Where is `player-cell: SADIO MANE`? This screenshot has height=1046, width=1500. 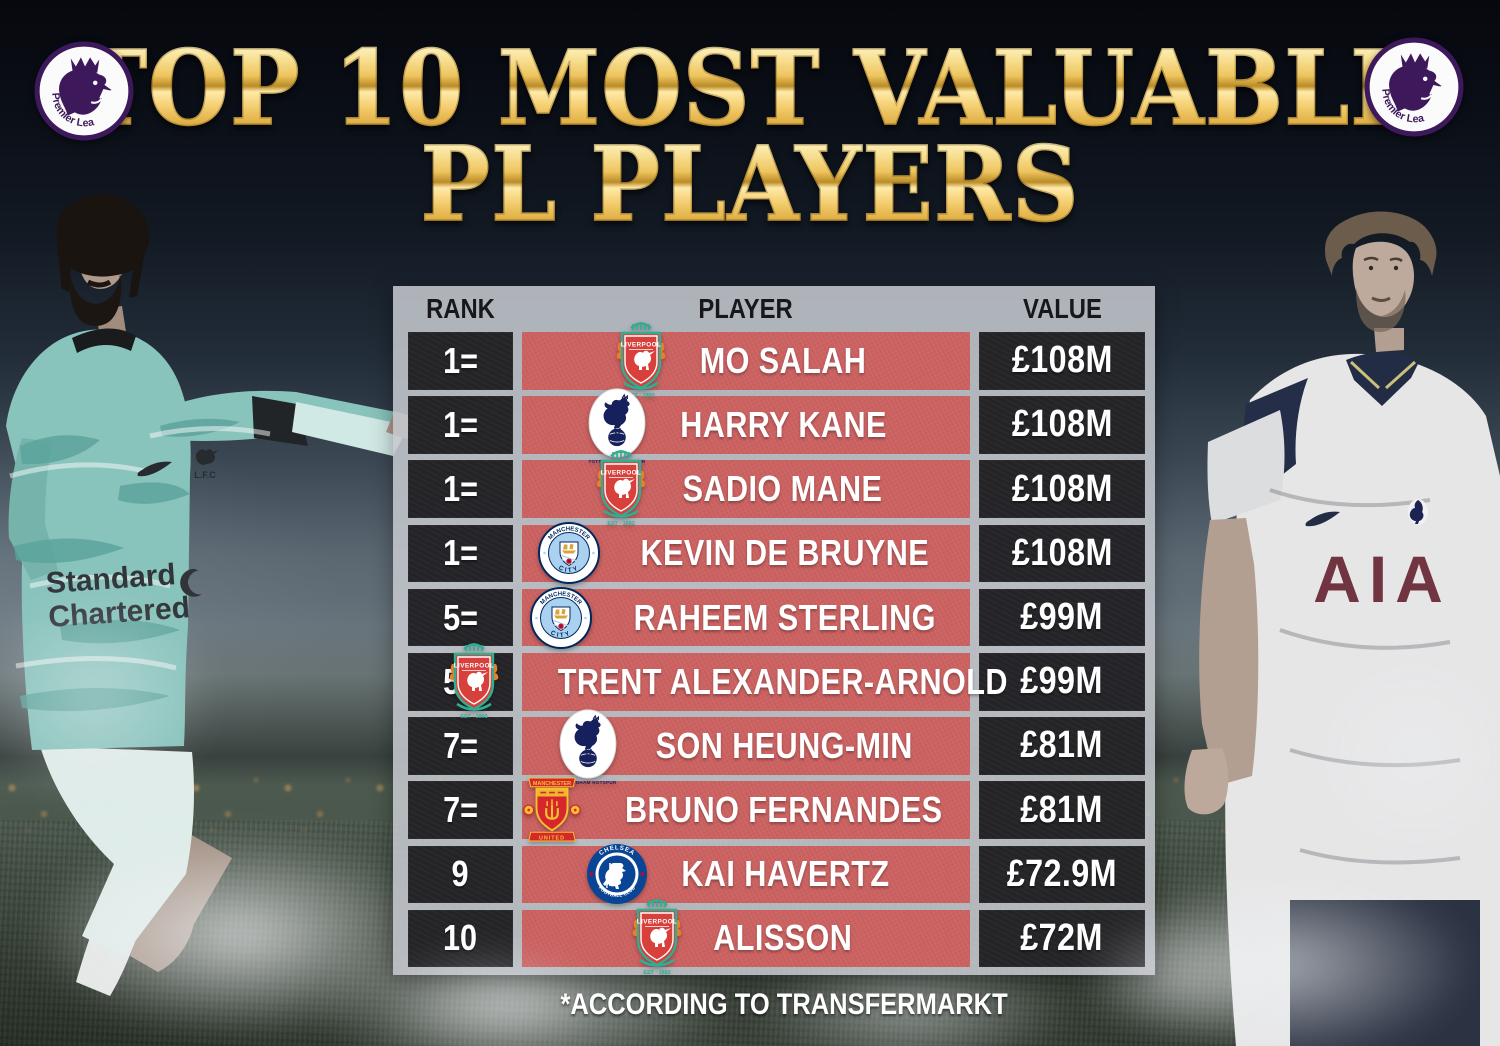
player-cell: SADIO MANE is located at coordinates (746, 488).